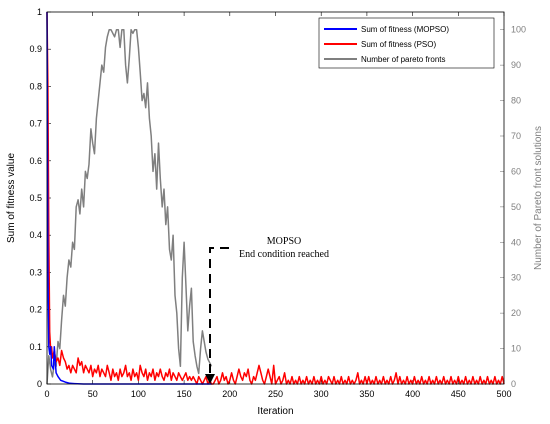 Image resolution: width=550 pixels, height=424 pixels. What do you see at coordinates (184, 394) in the screenshot?
I see `x-tick-label: 150` at bounding box center [184, 394].